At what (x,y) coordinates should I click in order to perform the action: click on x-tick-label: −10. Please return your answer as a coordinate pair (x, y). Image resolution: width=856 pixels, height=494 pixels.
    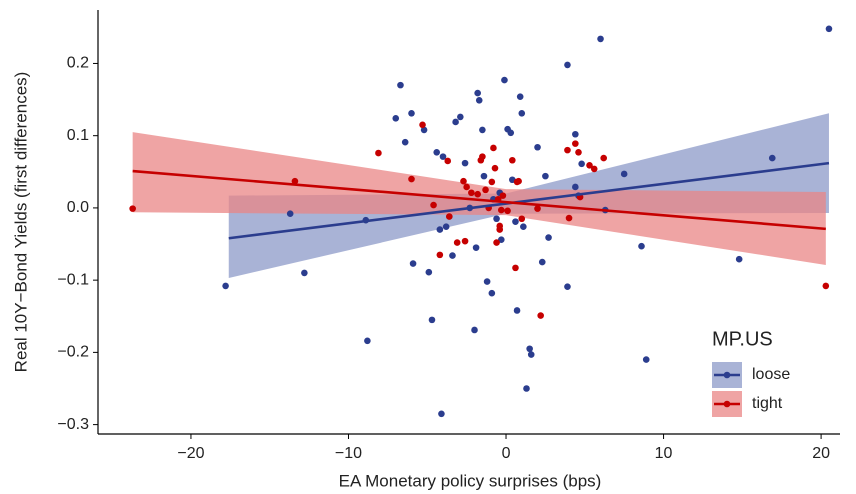
    Looking at the image, I should click on (348, 453).